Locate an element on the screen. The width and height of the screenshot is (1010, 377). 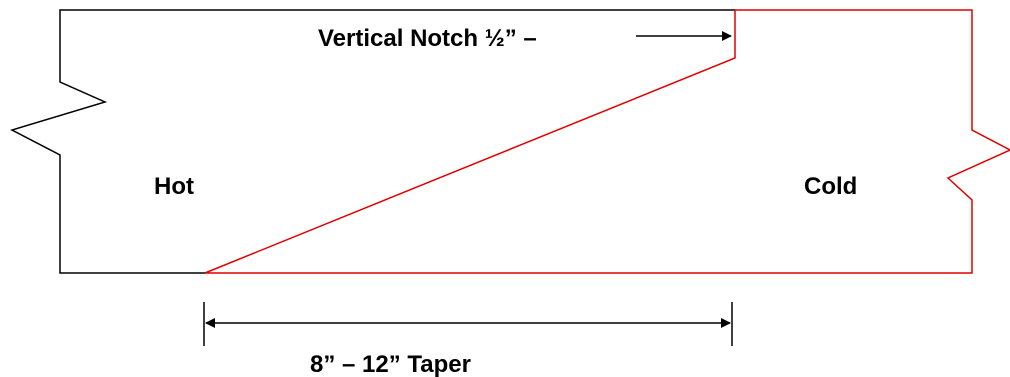
cold-label: Cold is located at coordinates (830, 186).